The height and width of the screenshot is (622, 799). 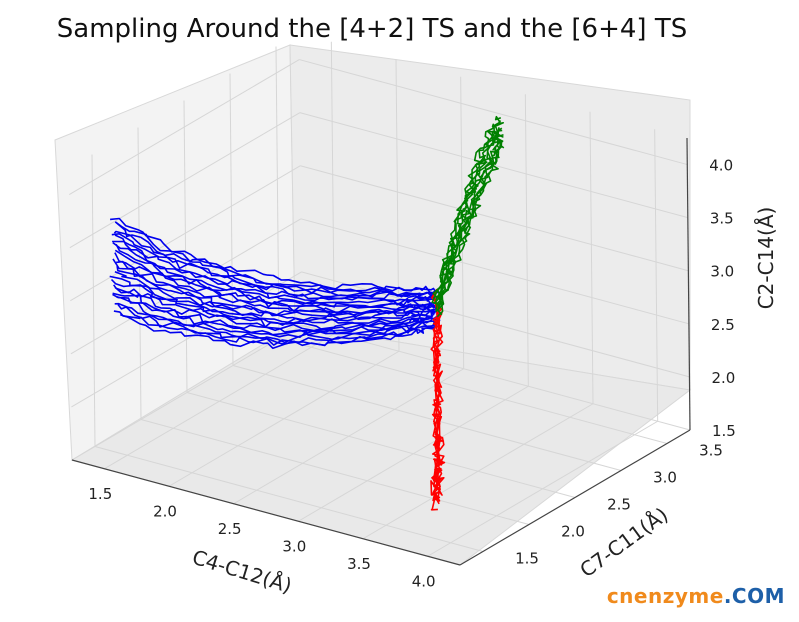 I want to click on y-tick-label: 1.5, so click(x=527, y=559).